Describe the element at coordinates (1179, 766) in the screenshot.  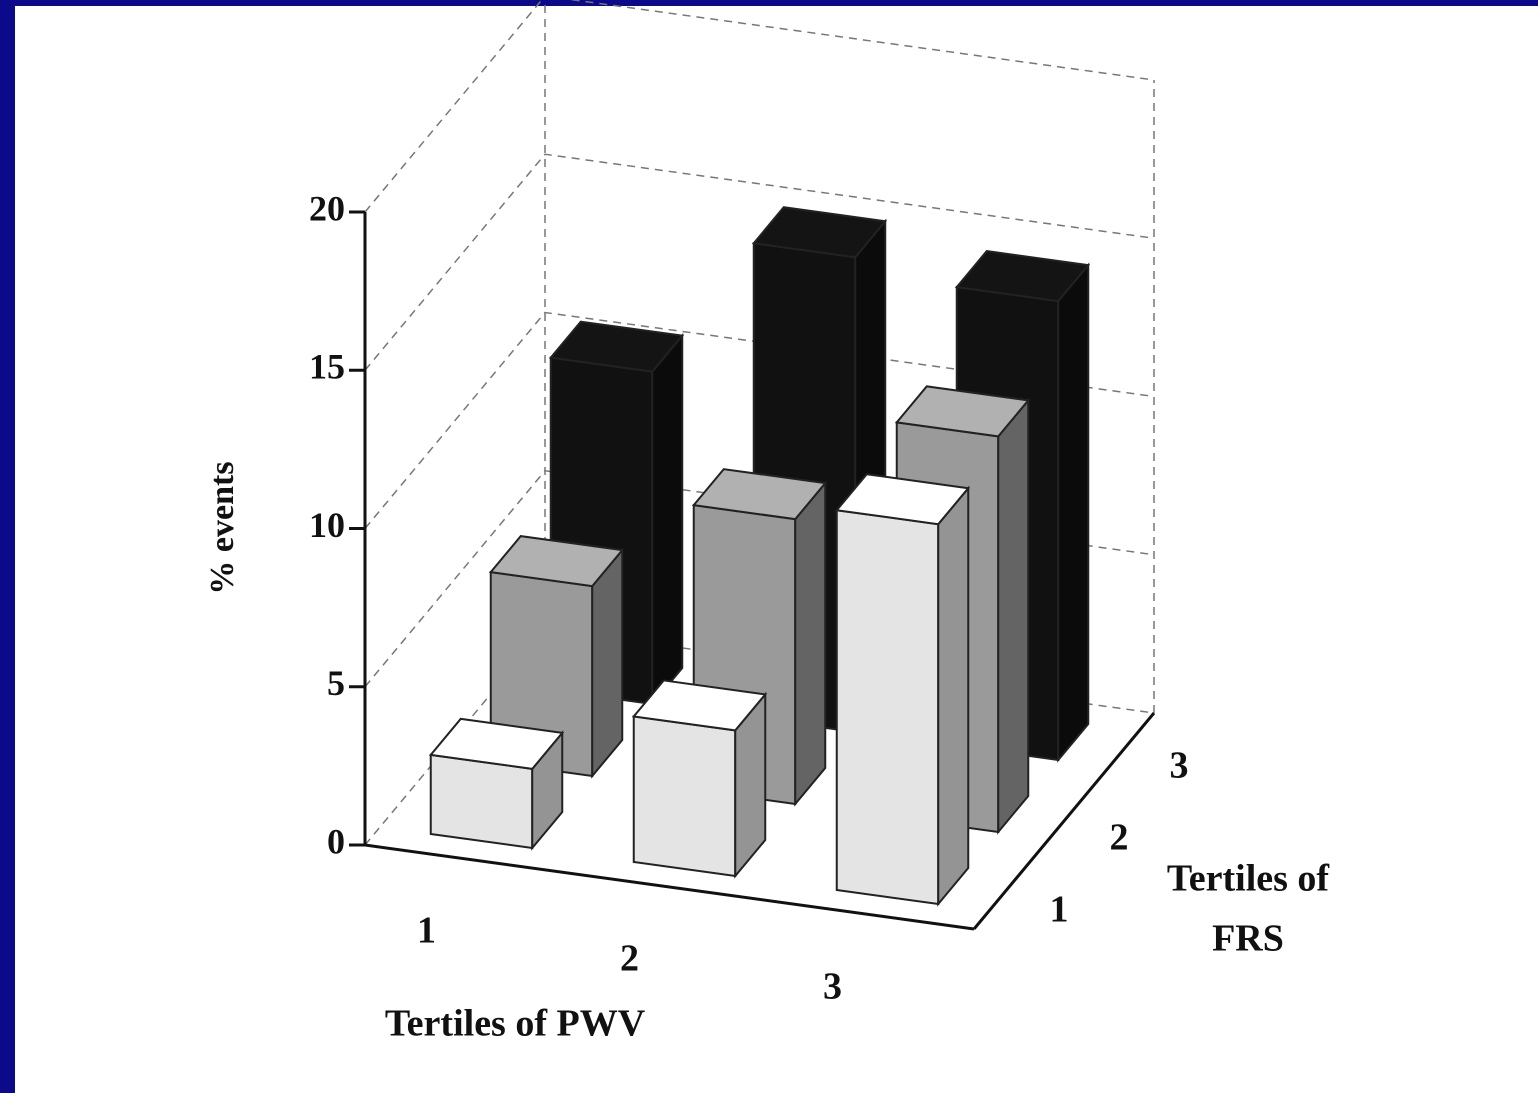
I see `z-tick-label: 3` at that location.